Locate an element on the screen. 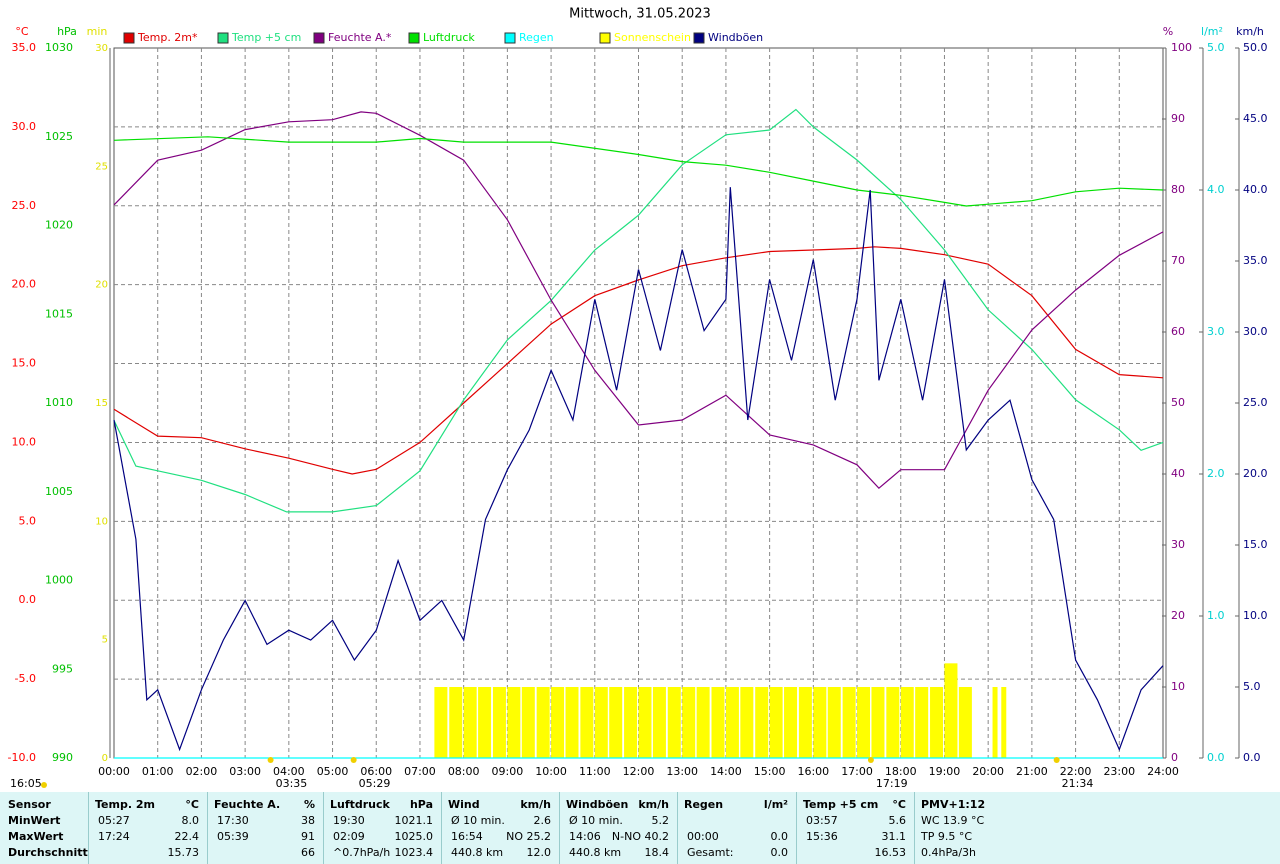 This screenshot has width=1280, height=864. cell-label: 00:00 is located at coordinates (703, 836).